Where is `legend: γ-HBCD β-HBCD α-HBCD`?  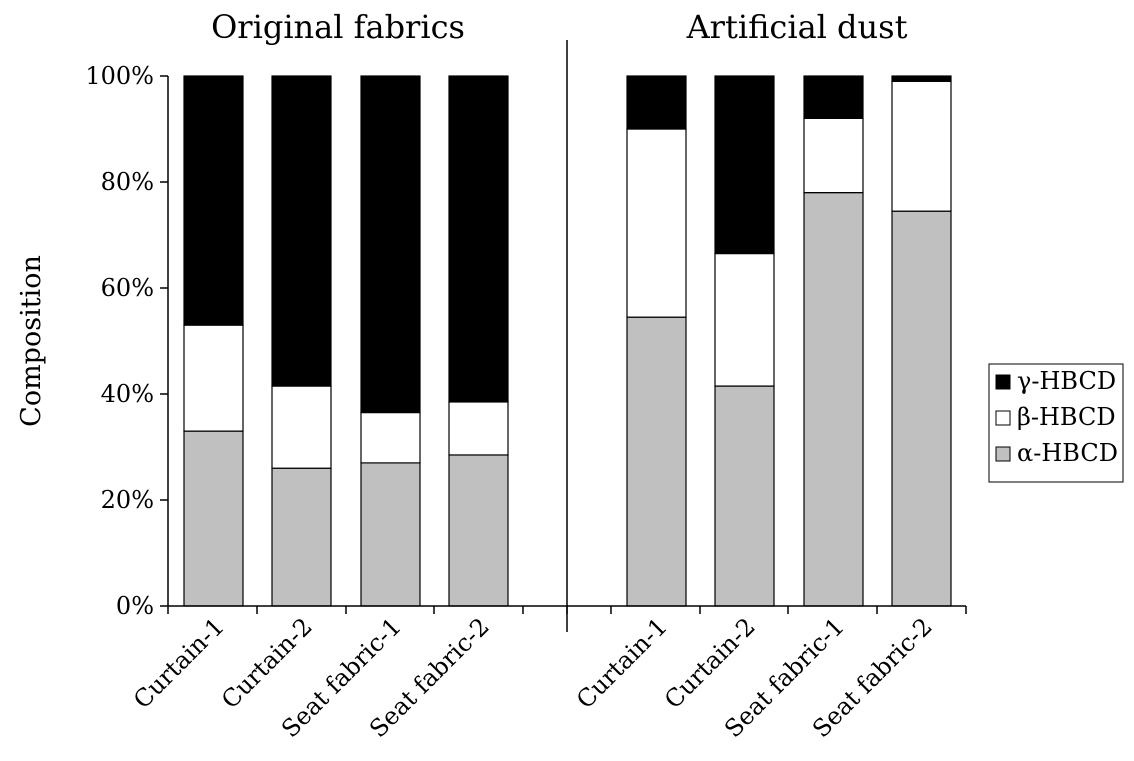 legend: γ-HBCD β-HBCD α-HBCD is located at coordinates (1056, 423).